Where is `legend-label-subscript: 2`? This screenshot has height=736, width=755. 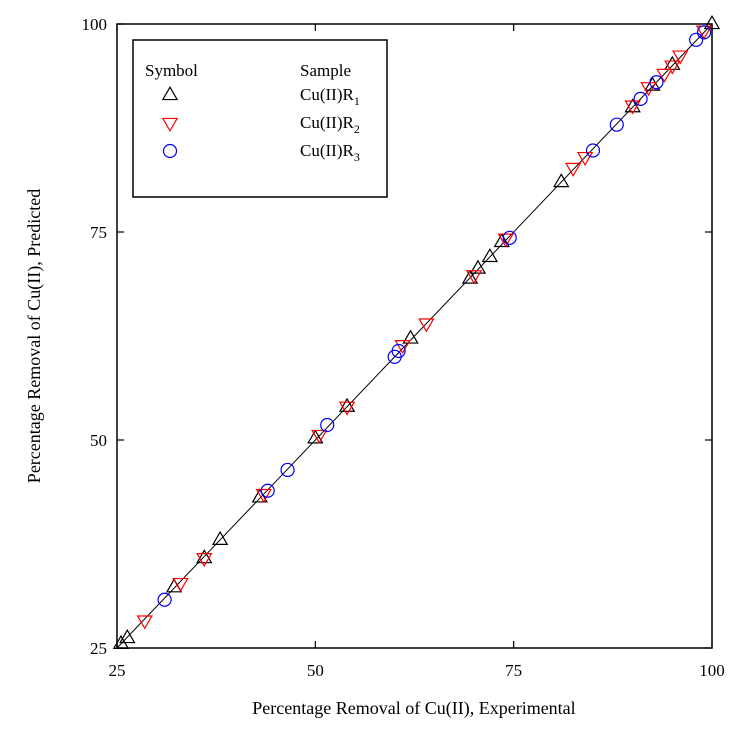 legend-label-subscript: 2 is located at coordinates (357, 129).